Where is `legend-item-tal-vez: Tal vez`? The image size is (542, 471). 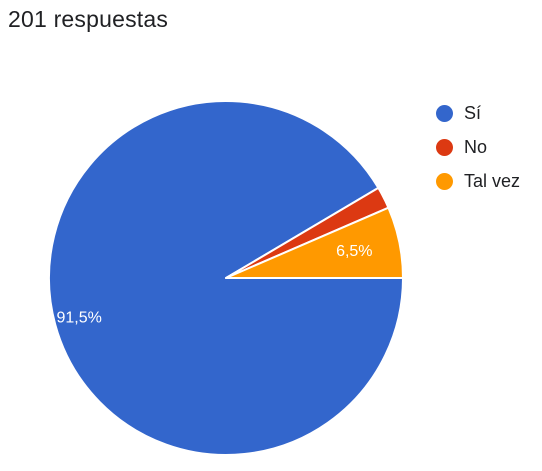 legend-item-tal-vez: Tal vez is located at coordinates (478, 181).